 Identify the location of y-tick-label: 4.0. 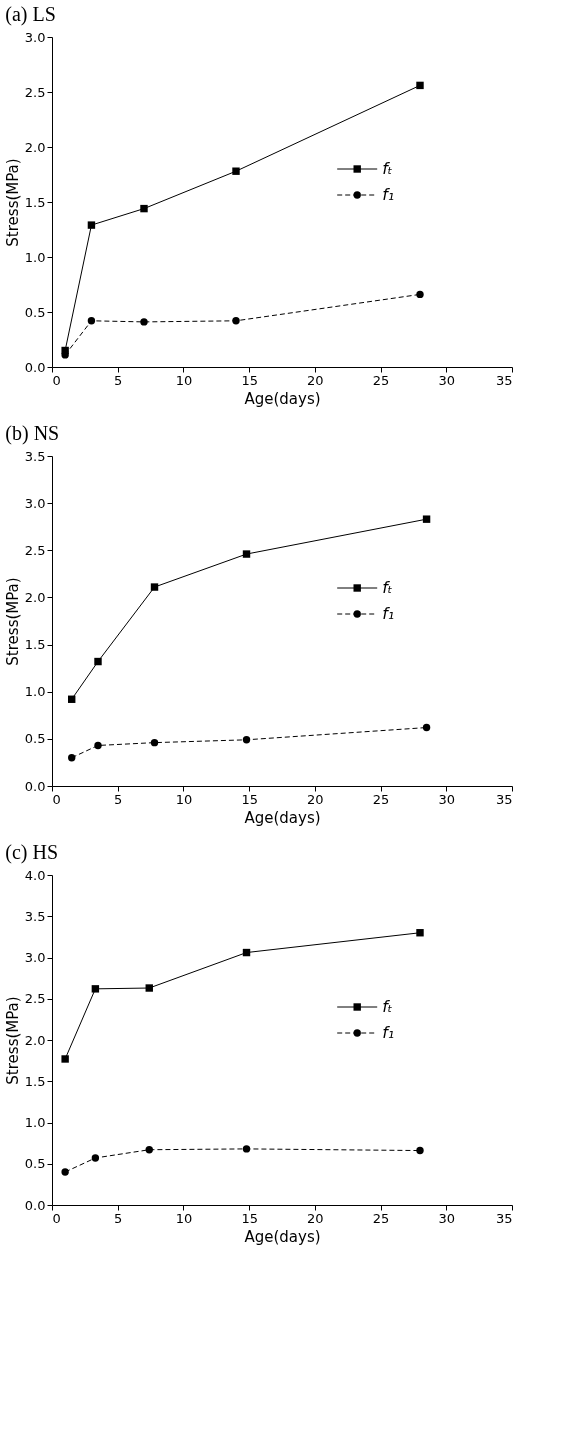
(35, 875).